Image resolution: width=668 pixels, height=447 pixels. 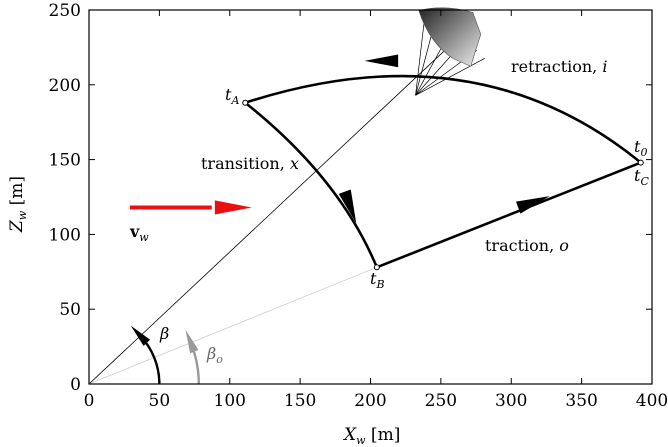 What do you see at coordinates (640, 148) in the screenshot?
I see `point-label-t0: t0` at bounding box center [640, 148].